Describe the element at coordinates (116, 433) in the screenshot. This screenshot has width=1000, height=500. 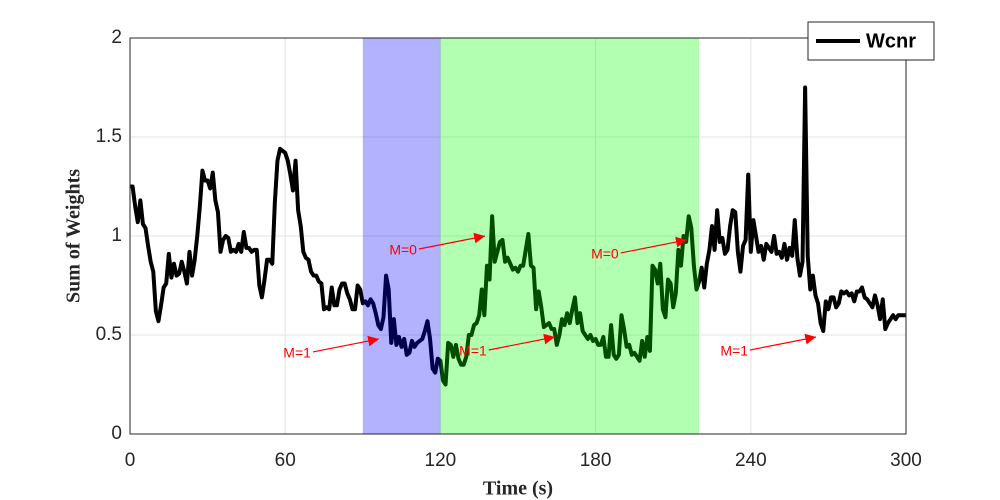
I see `y-tick-label: 0` at that location.